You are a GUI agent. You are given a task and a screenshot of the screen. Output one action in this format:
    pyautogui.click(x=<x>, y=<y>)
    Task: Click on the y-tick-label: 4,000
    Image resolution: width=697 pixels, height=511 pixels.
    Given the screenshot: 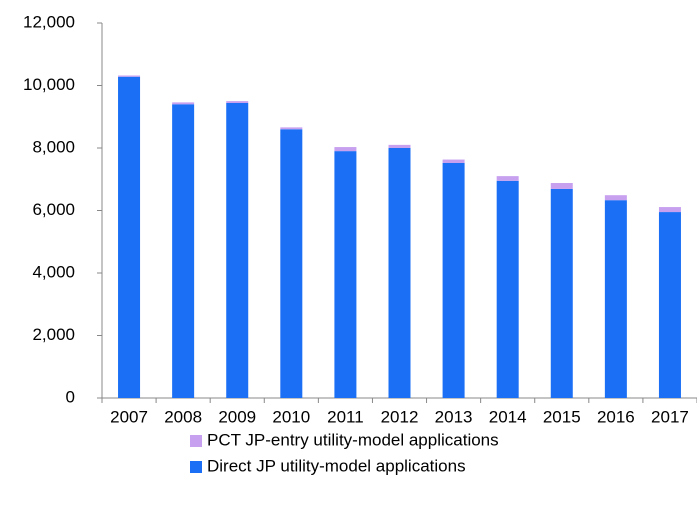 What is the action you would take?
    pyautogui.click(x=53, y=271)
    